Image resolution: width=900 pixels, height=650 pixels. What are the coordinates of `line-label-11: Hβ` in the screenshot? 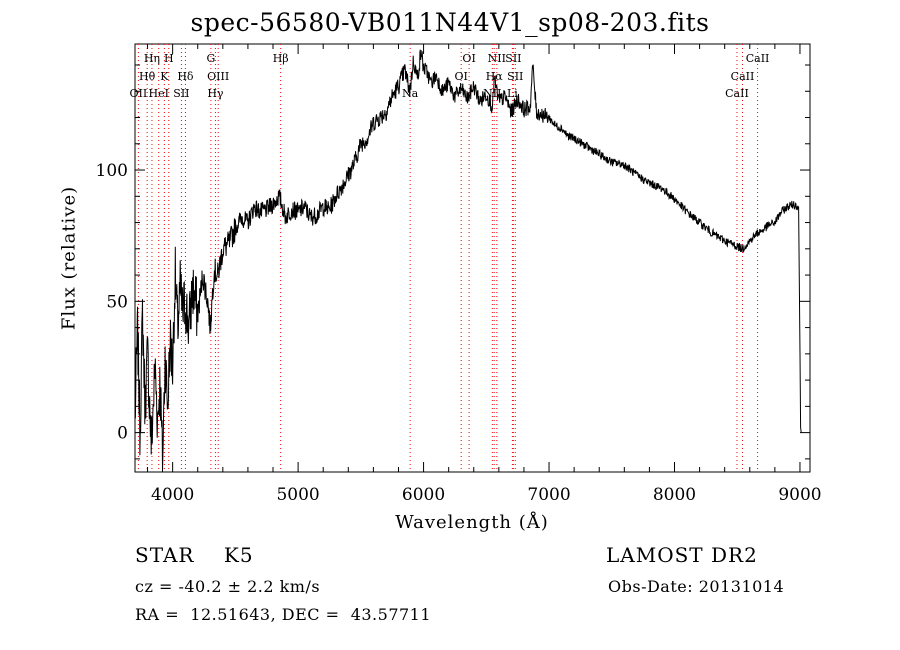 It's located at (281, 58).